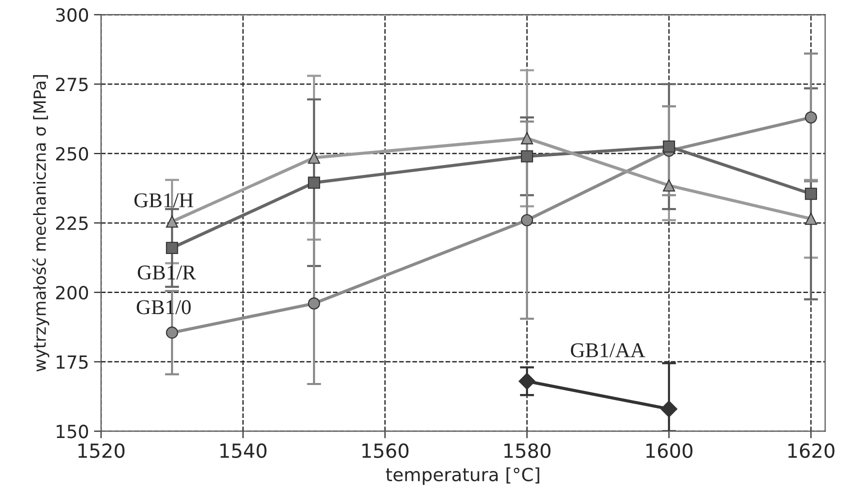 This screenshot has height=490, width=842. Describe the element at coordinates (669, 450) in the screenshot. I see `x-tick-label: 1600` at that location.